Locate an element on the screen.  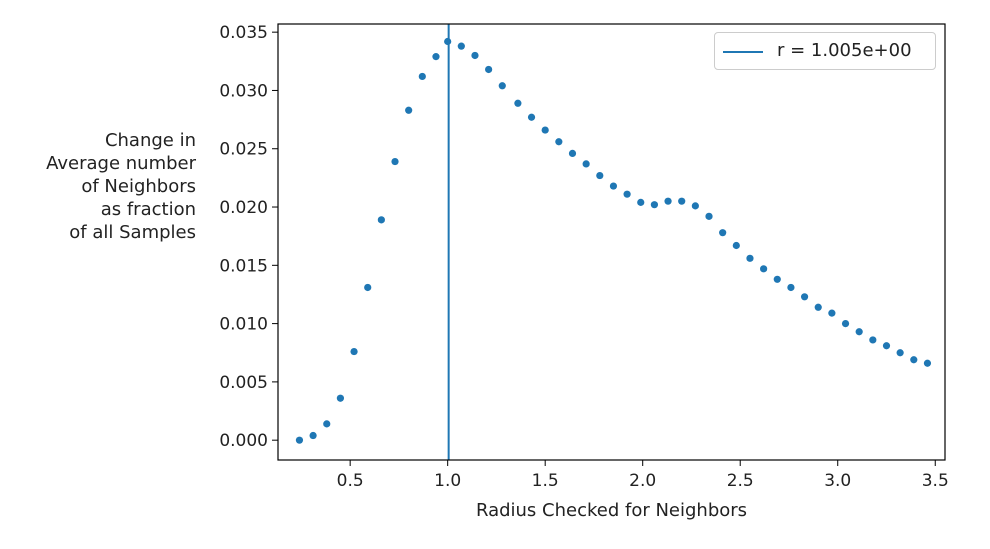
y-axis-label-line-3: of Neighbors is located at coordinates (138, 186).